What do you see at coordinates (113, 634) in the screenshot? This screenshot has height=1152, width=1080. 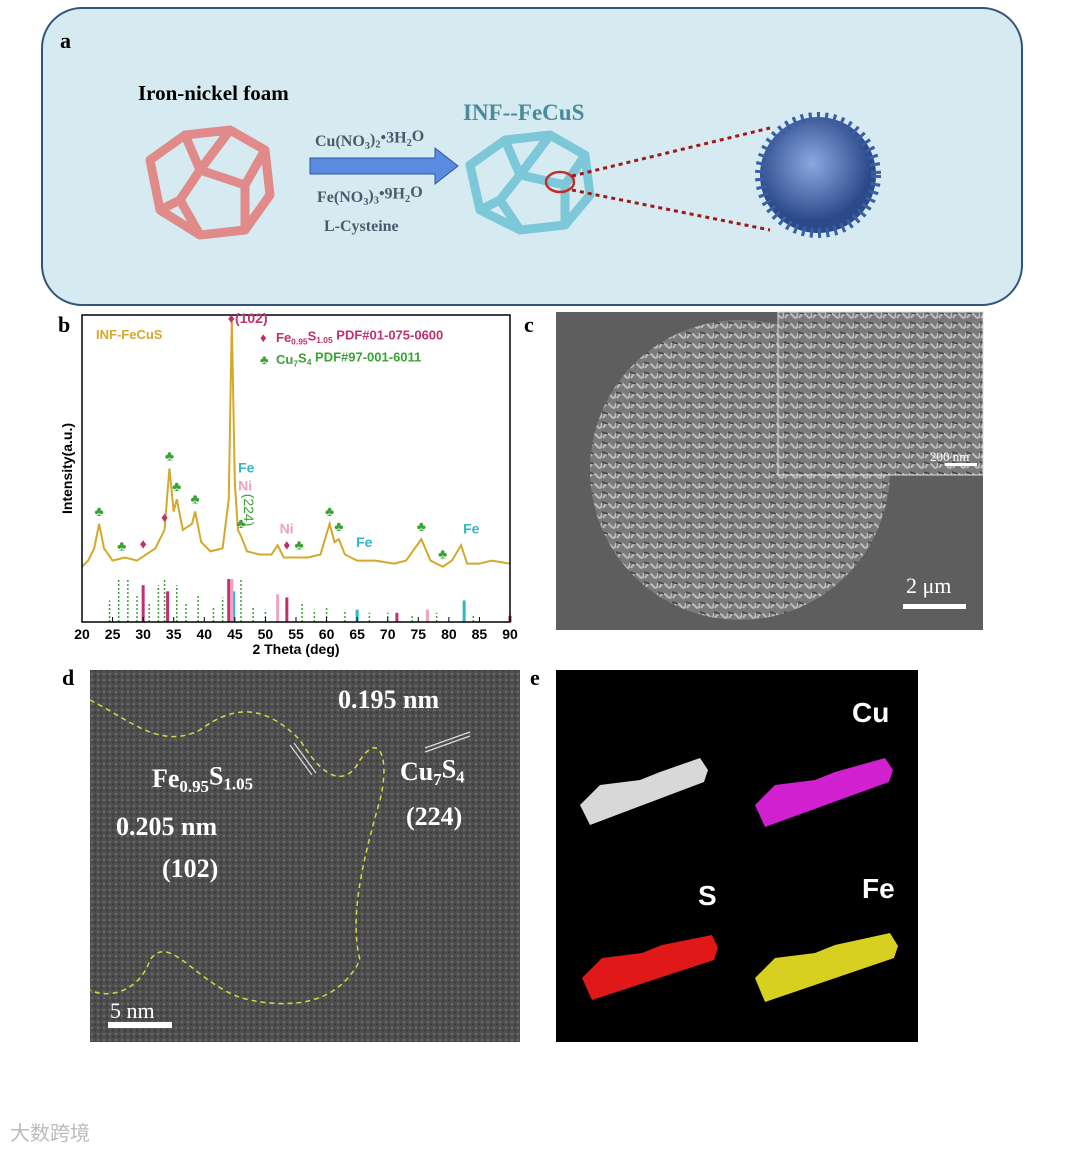 I see `x-tick-label: 25` at bounding box center [113, 634].